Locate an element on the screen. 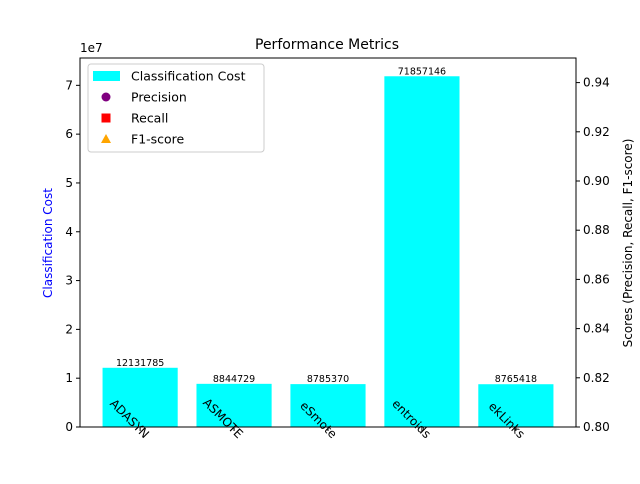 The image size is (640, 484). legend-marker-square is located at coordinates (106, 118).